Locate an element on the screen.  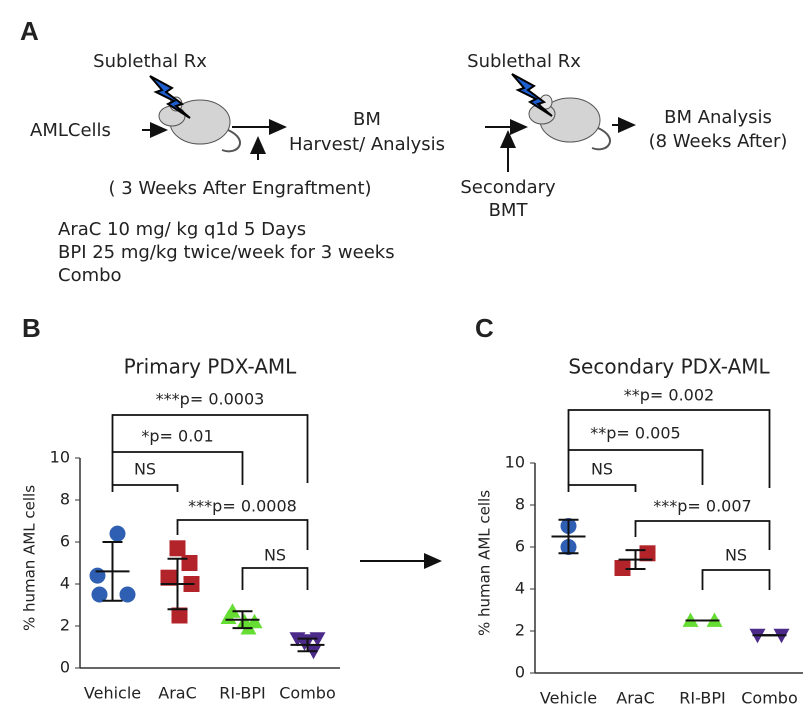
chart-title: Secondary PDX-AML is located at coordinates (669, 367).